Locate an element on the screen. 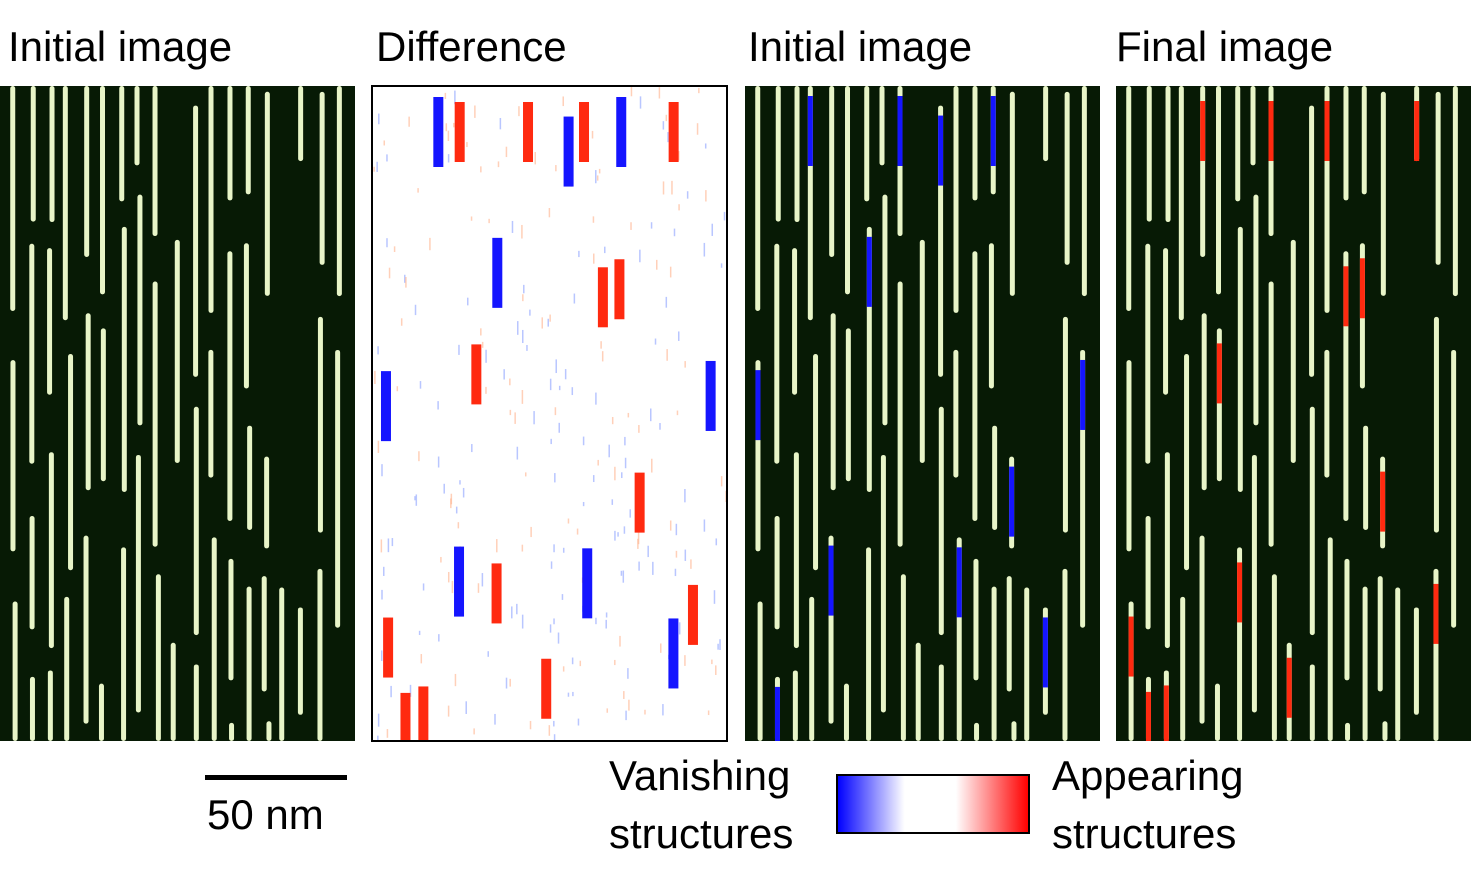 This screenshot has height=870, width=1471. panel-title-difference: Difference is located at coordinates (471, 46).